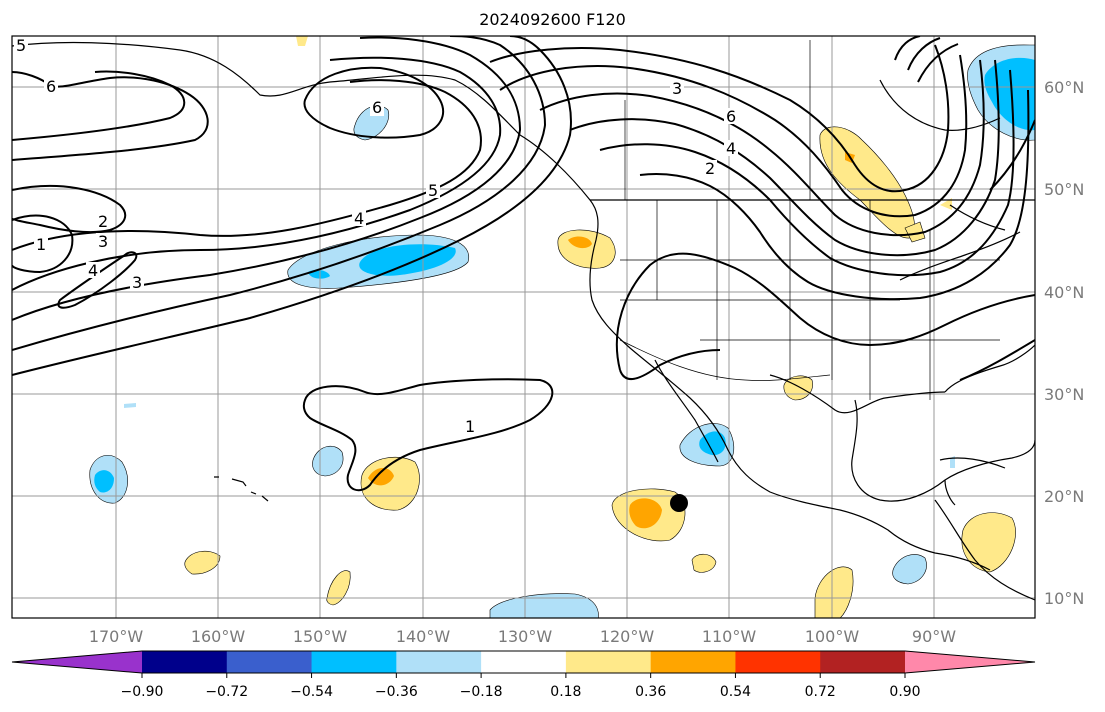 This screenshot has width=1105, height=712. What do you see at coordinates (1064, 189) in the screenshot?
I see `lat-label: 50°N` at bounding box center [1064, 189].